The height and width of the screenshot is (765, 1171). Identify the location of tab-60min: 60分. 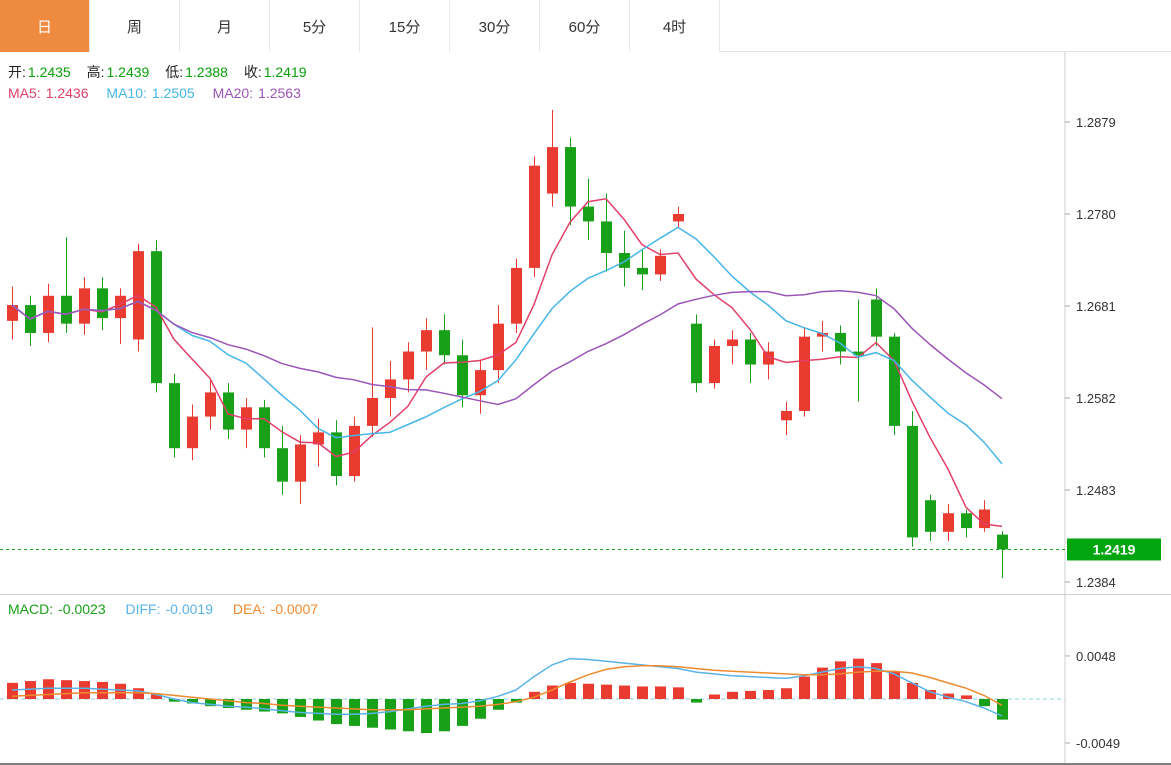
(585, 26).